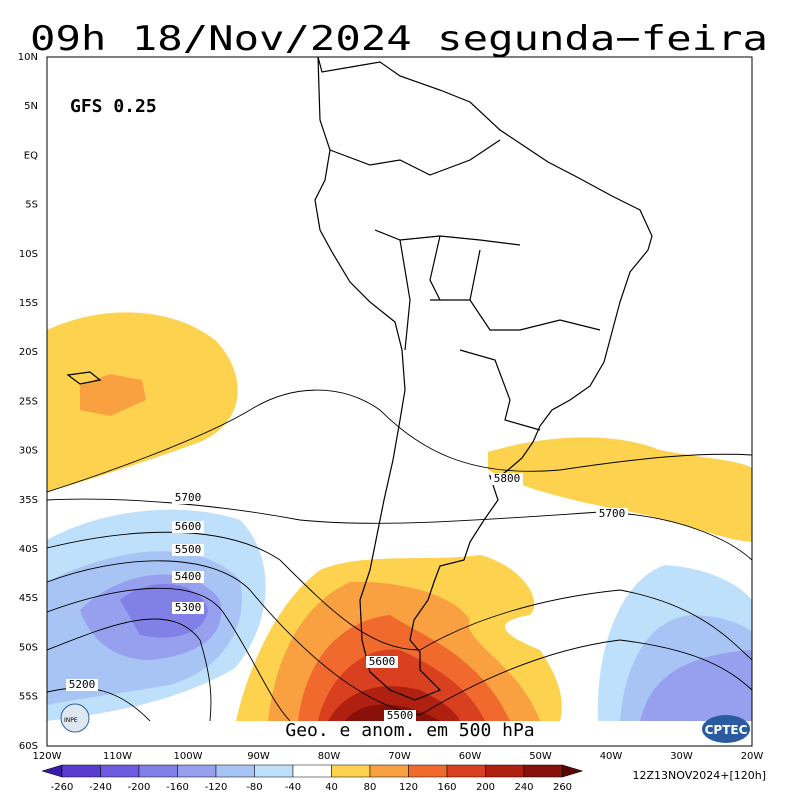  I want to click on lat-label: 60S, so click(28, 746).